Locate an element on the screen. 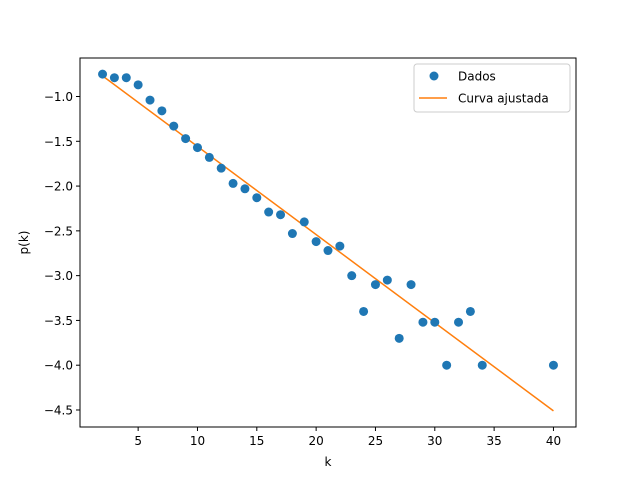 Image resolution: width=640 pixels, height=480 pixels. y-tick-label: −1.0 is located at coordinates (58, 97).